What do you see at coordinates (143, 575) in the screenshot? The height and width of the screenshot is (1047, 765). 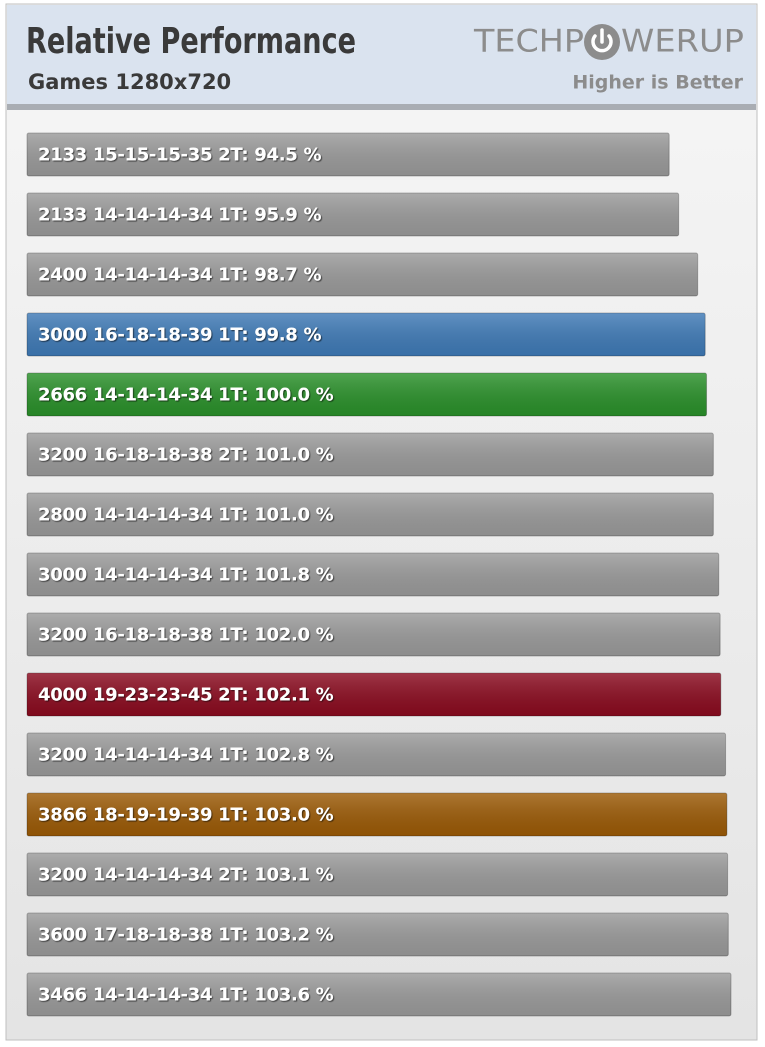 I see `category-label: 3000 14-14-14-34 1T:` at bounding box center [143, 575].